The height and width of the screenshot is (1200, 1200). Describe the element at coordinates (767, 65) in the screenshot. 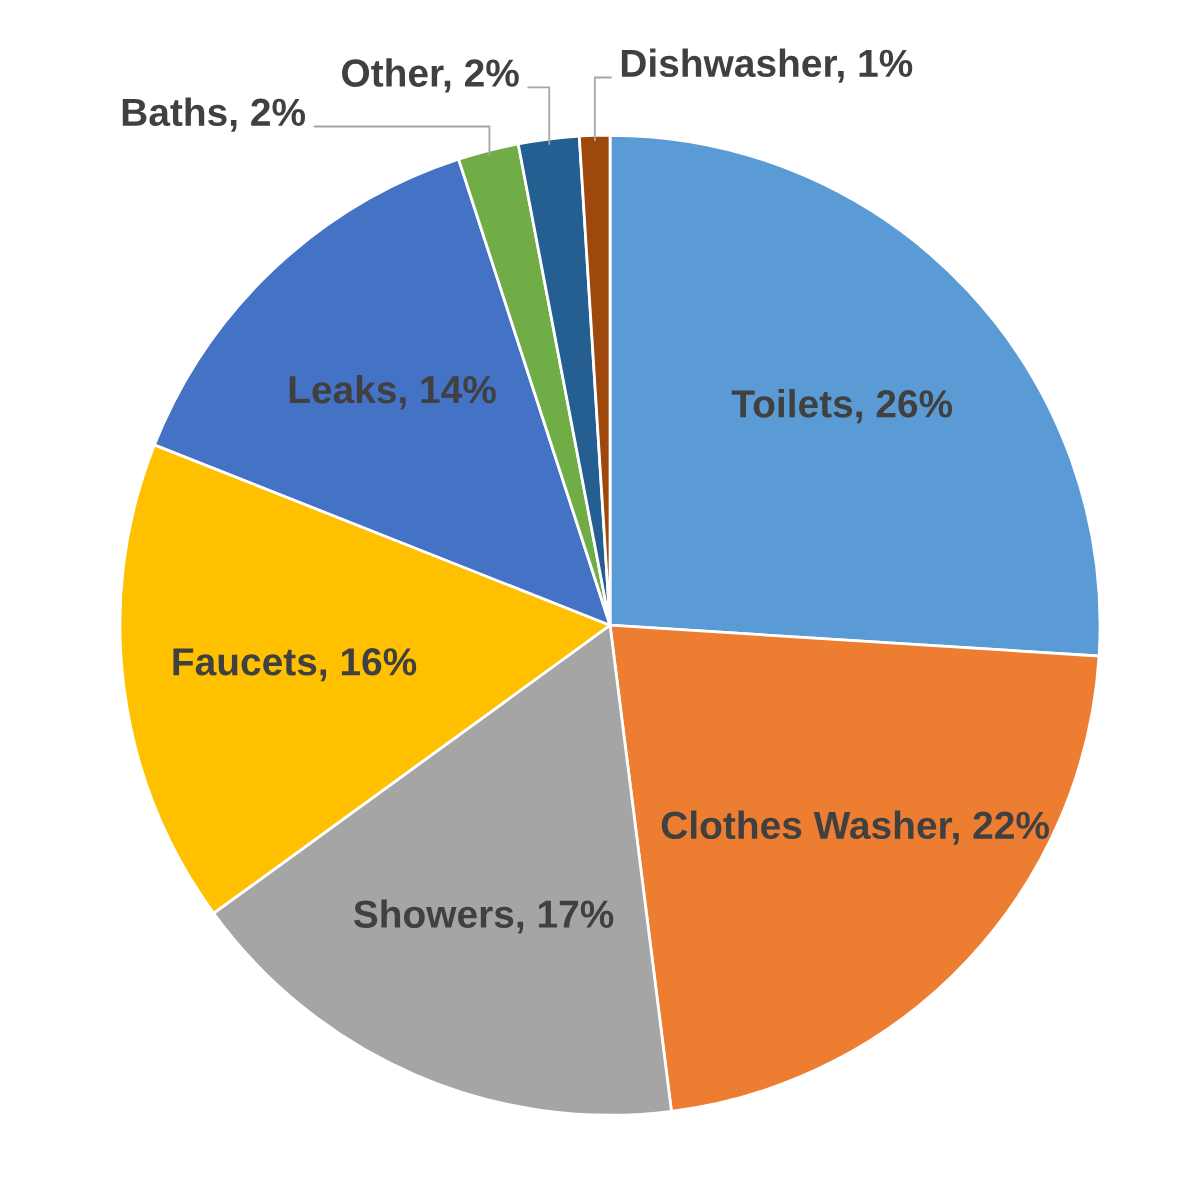

I see `slice-label: Dishwasher, 1%` at that location.